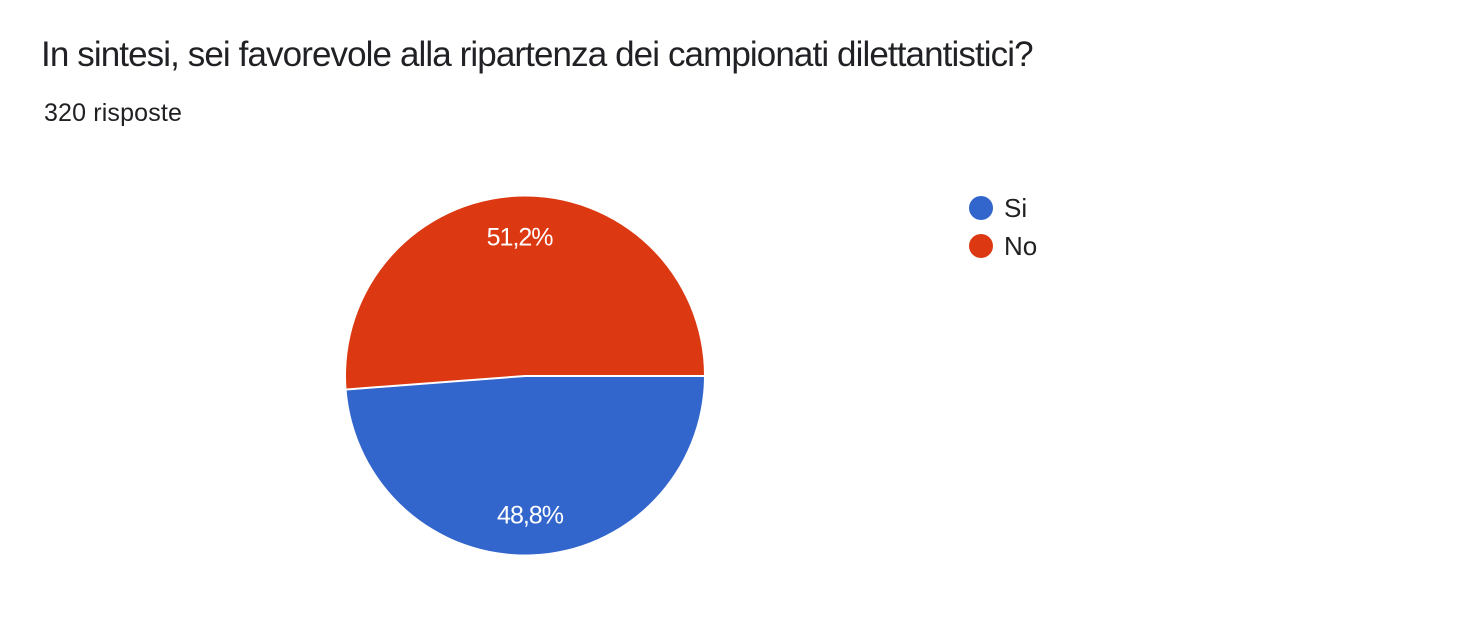 This screenshot has width=1474, height=618. Describe the element at coordinates (520, 237) in the screenshot. I see `svg-text: 51,2%` at that location.